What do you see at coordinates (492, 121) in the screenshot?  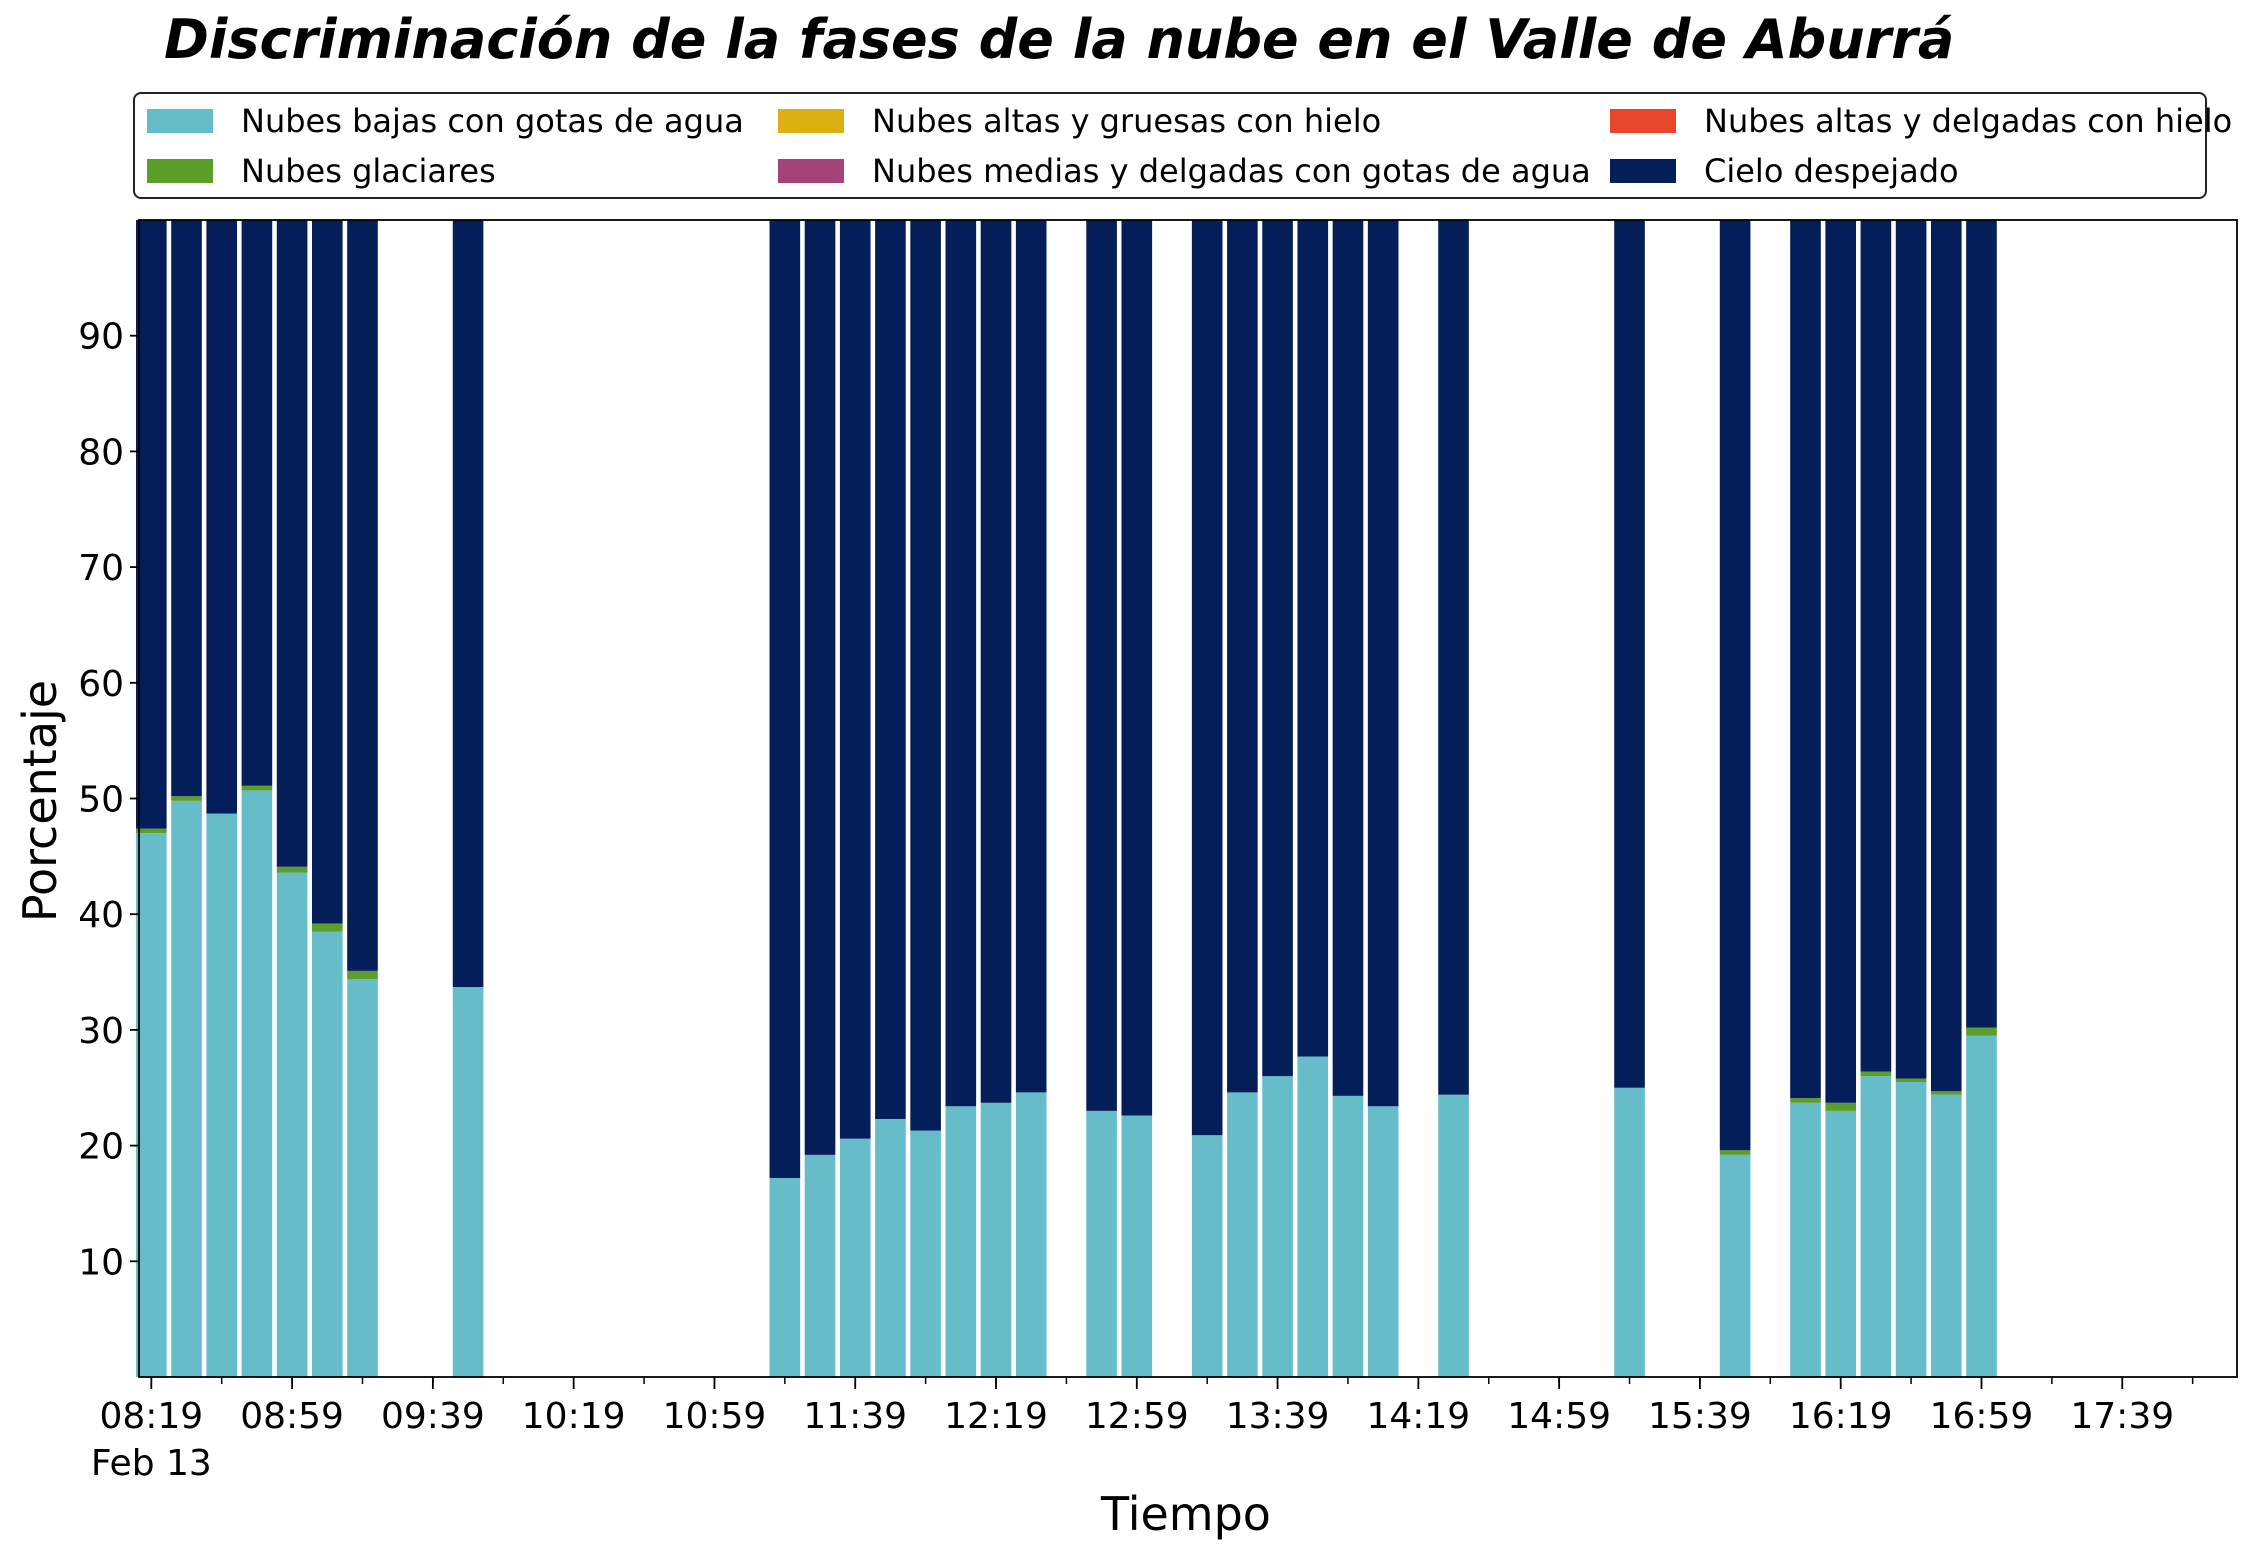 I see `legend-label: Nubes bajas con gotas de agua` at bounding box center [492, 121].